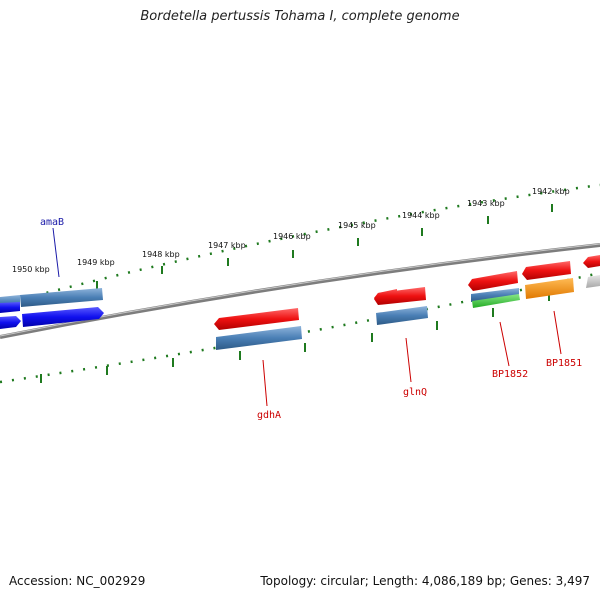 The height and width of the screenshot is (600, 600). Describe the element at coordinates (415, 392) in the screenshot. I see `gene-label-glnQ: glnQ` at that location.